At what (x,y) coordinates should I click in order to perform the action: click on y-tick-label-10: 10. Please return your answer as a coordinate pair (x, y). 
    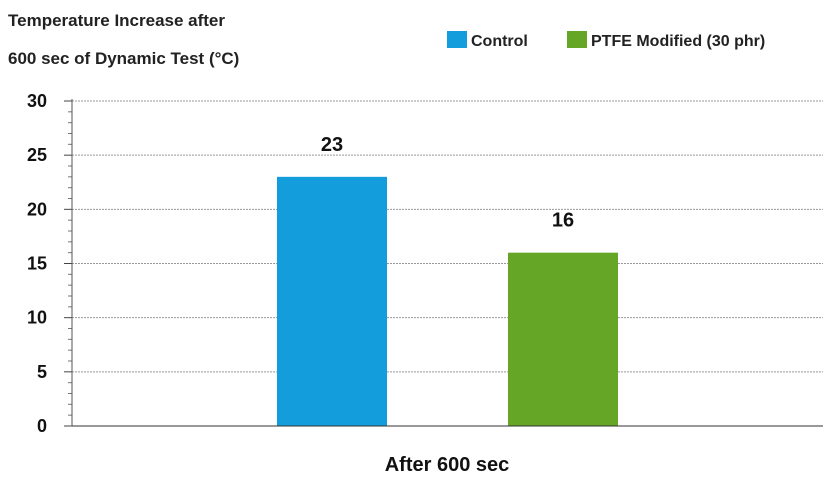
    Looking at the image, I should click on (37, 318).